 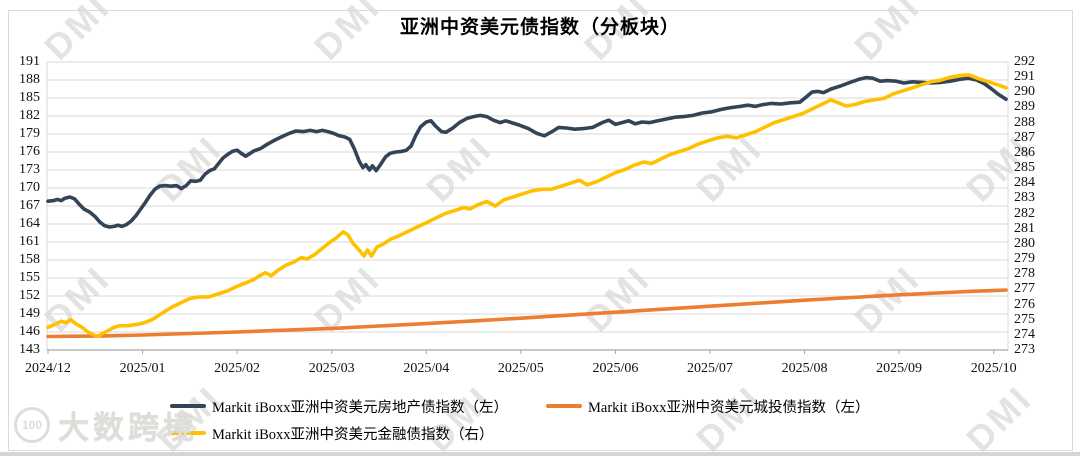 I want to click on x-axis-tick-label: 2025/01, so click(x=142, y=368).